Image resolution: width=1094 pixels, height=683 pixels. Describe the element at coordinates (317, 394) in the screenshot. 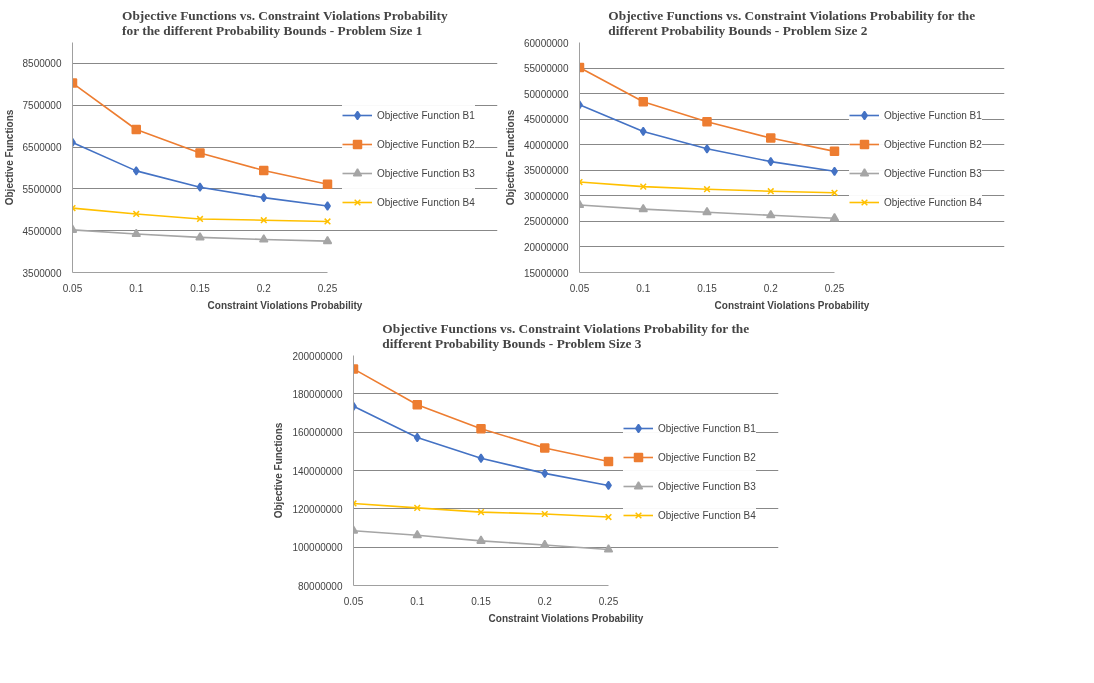

I see `y-tick-label: 180000000` at that location.